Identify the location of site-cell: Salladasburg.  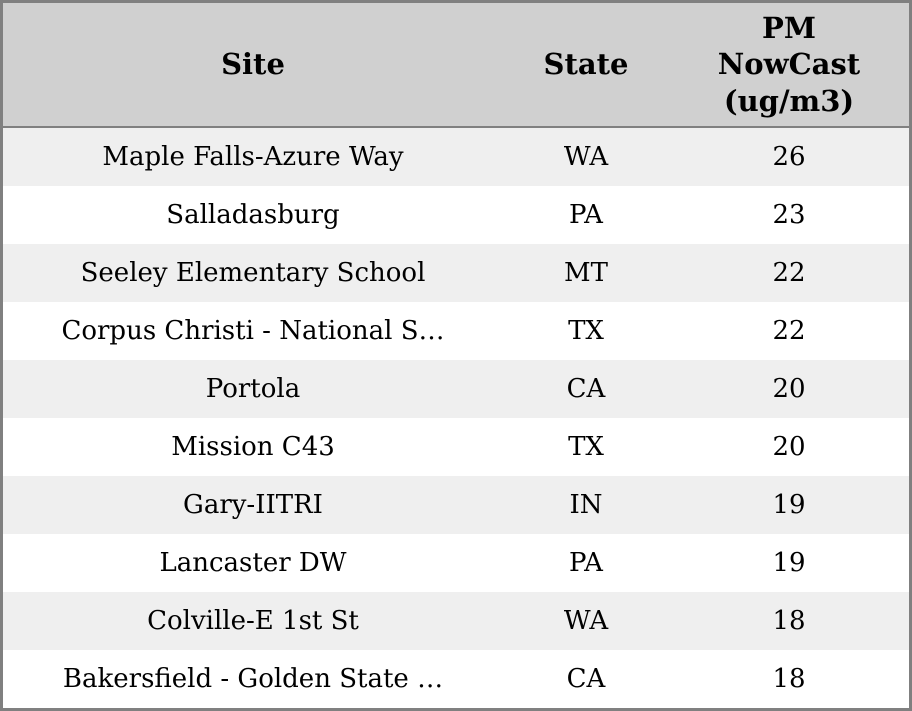
(253, 215).